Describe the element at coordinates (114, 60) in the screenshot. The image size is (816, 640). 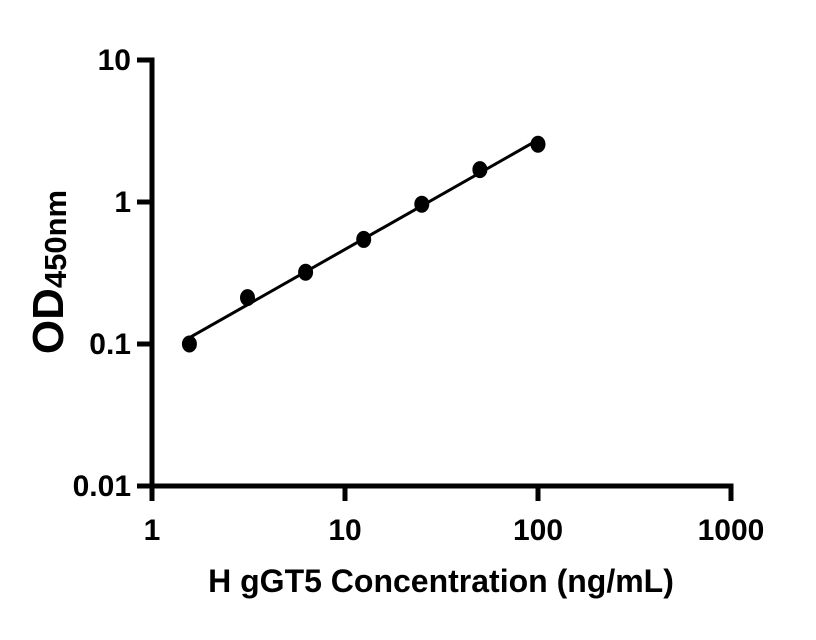
I see `y-axis-tick-label: 10` at that location.